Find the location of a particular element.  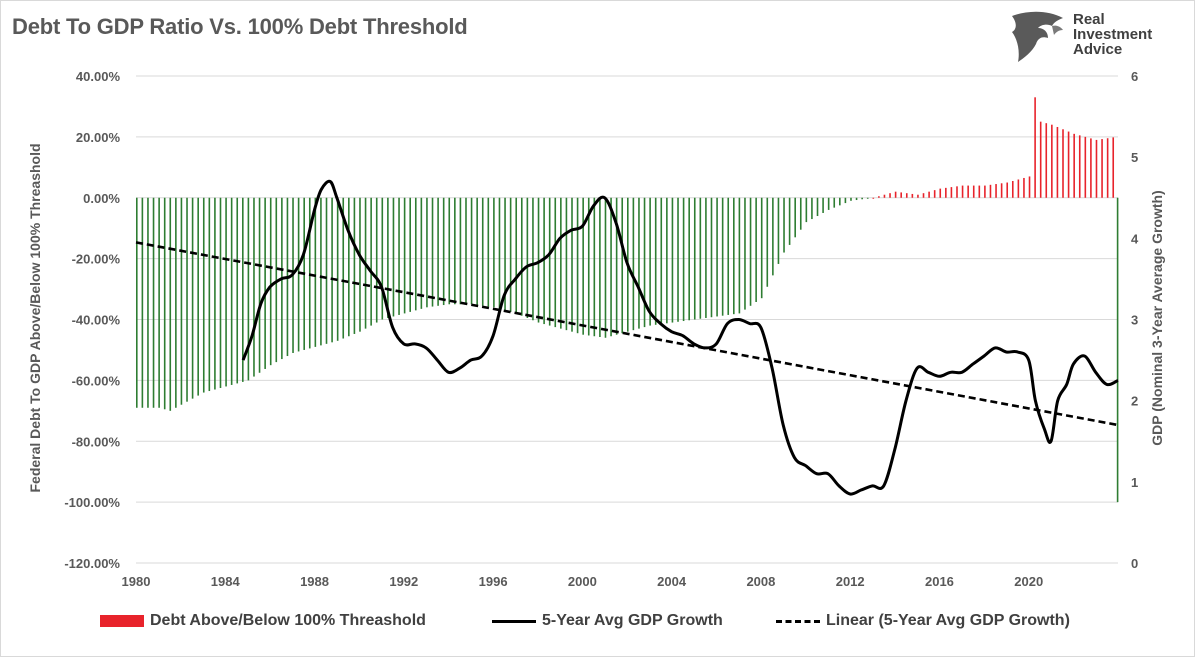

y-tick-label: -60.00% is located at coordinates (96, 380).